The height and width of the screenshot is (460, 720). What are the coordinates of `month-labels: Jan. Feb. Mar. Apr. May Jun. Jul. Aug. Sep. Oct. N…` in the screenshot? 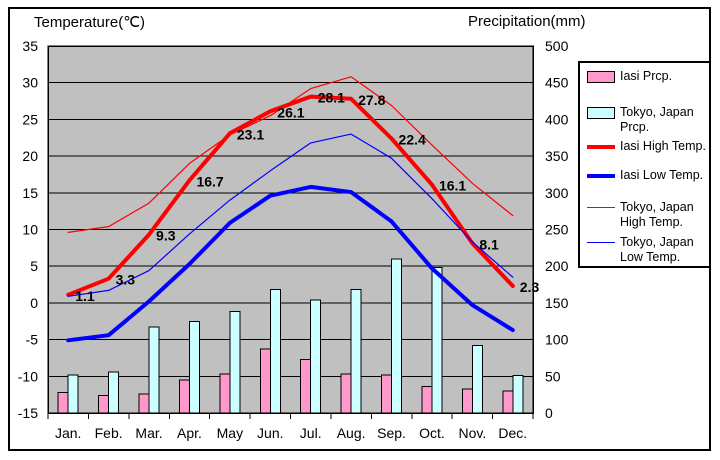 It's located at (291, 433).